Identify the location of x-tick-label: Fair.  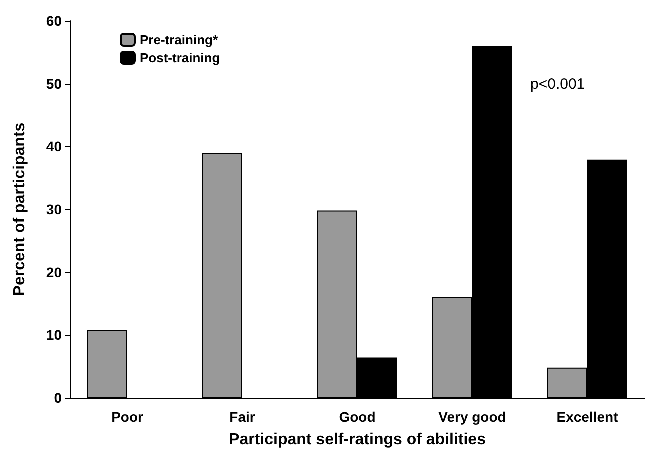
(243, 417).